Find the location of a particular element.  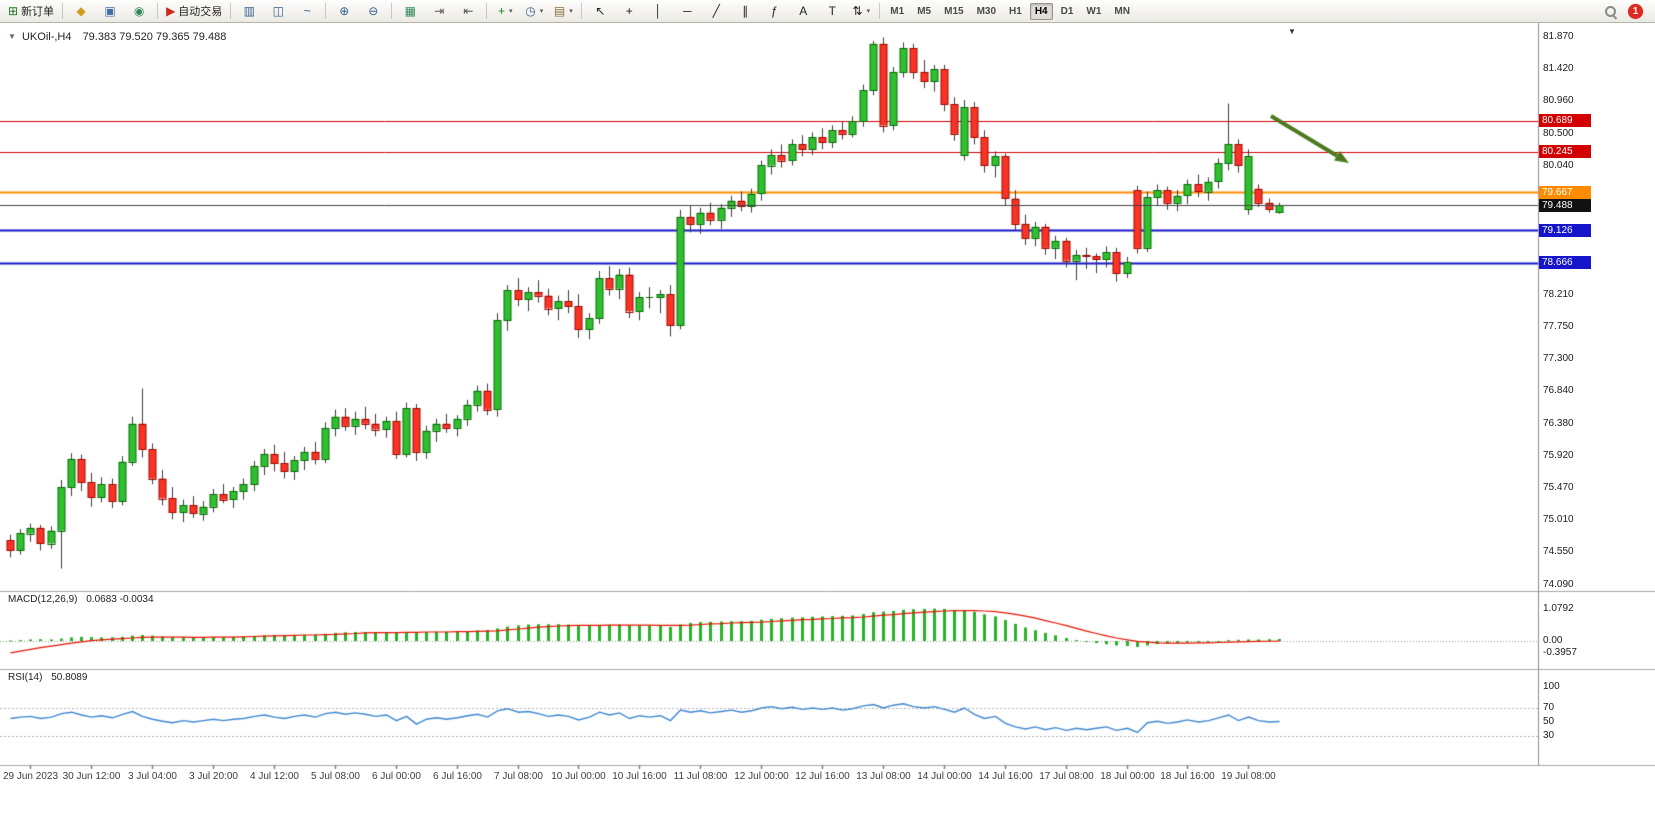

candlestick-chart-button: ◫ is located at coordinates (278, 11).